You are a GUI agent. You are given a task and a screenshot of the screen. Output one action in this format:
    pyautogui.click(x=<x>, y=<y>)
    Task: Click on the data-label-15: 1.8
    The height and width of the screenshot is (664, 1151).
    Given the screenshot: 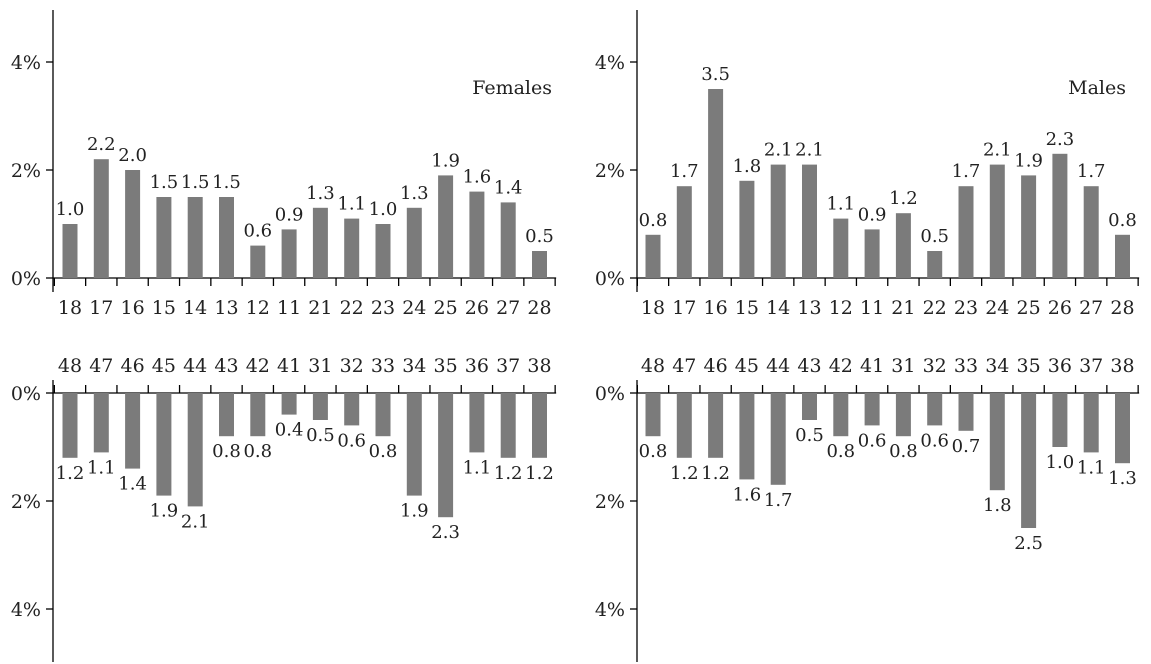 What is the action you would take?
    pyautogui.click(x=747, y=166)
    